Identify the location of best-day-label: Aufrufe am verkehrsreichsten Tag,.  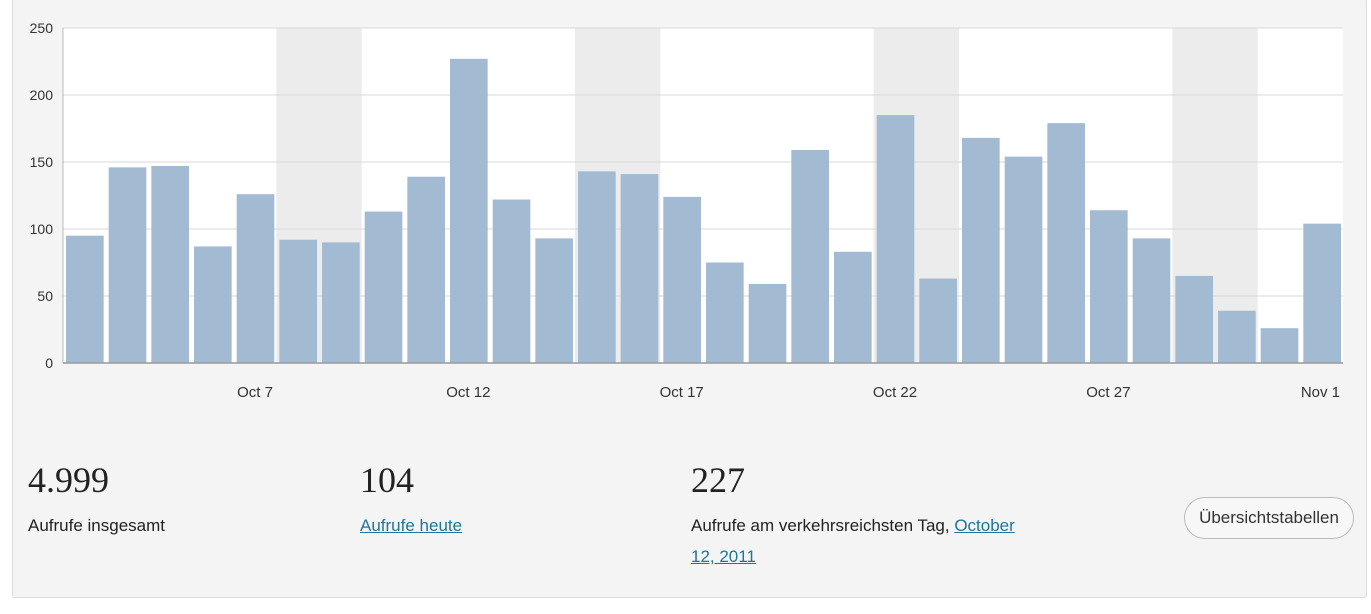
(820, 525).